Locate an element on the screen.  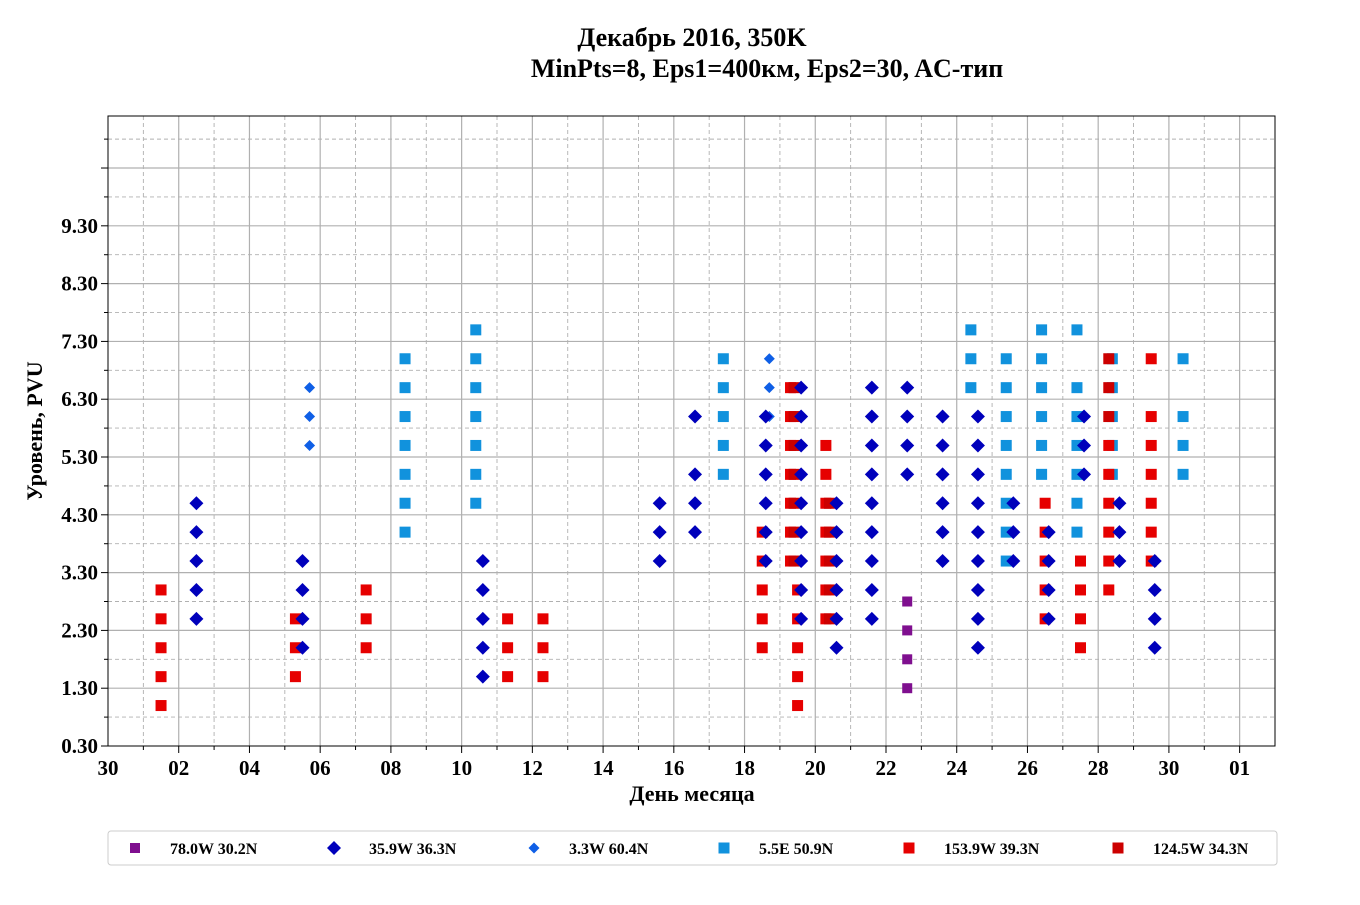
x-tick-label: 26 is located at coordinates (1027, 768).